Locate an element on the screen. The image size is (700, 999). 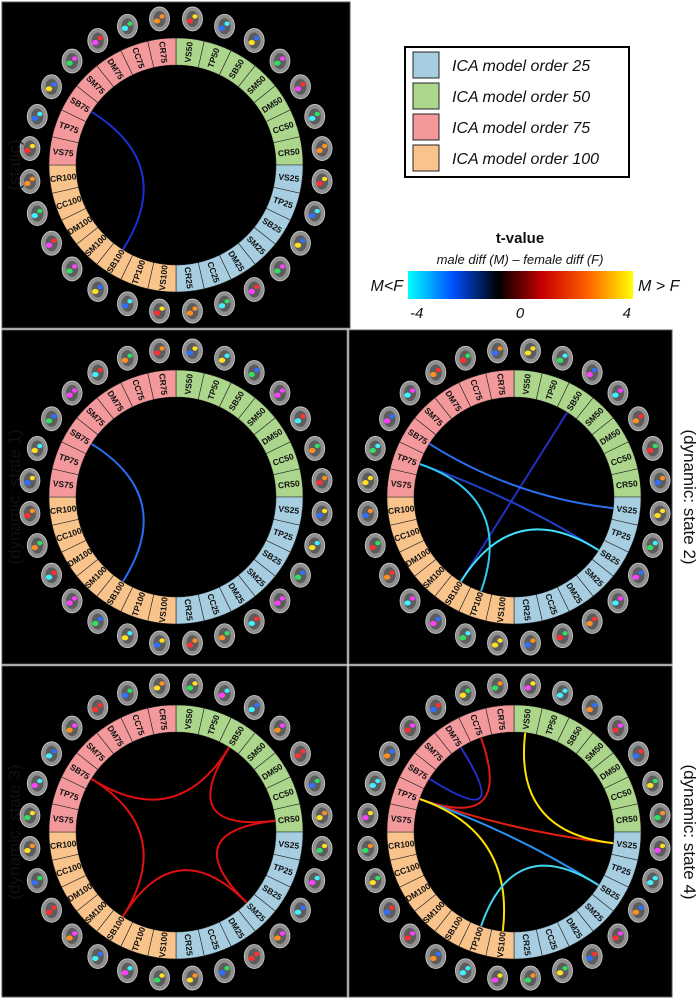
colorbar-gradient is located at coordinates (520, 285).